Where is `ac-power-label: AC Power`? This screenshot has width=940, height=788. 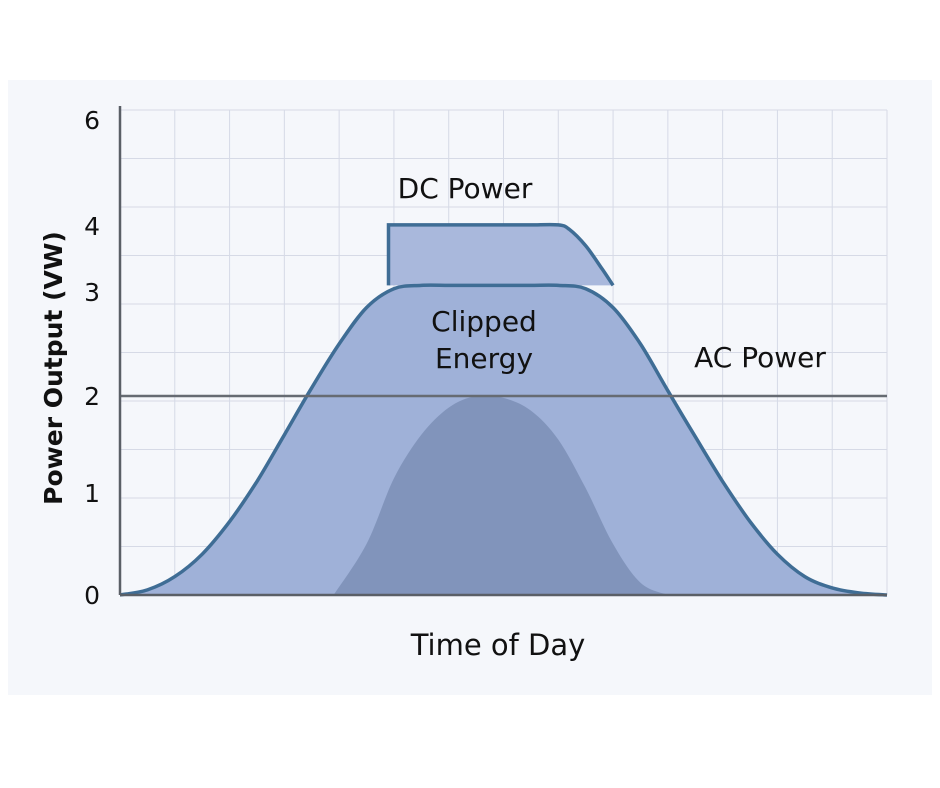 ac-power-label: AC Power is located at coordinates (760, 357).